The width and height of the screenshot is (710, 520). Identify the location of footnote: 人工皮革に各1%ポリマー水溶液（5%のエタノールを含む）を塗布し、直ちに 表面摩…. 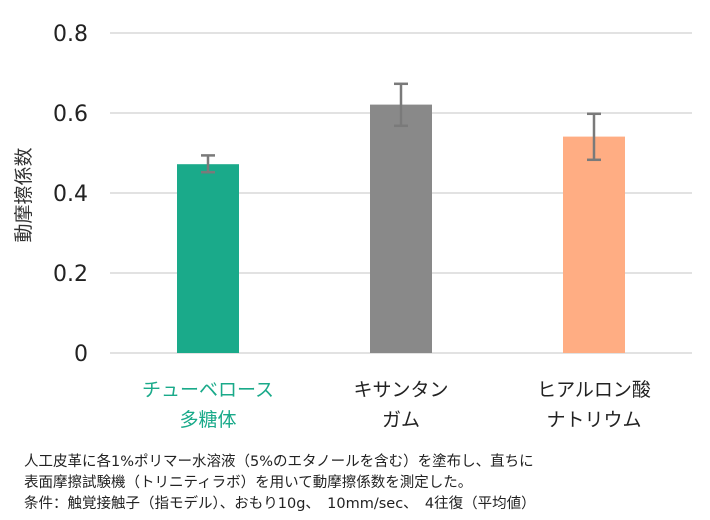
(359, 483).